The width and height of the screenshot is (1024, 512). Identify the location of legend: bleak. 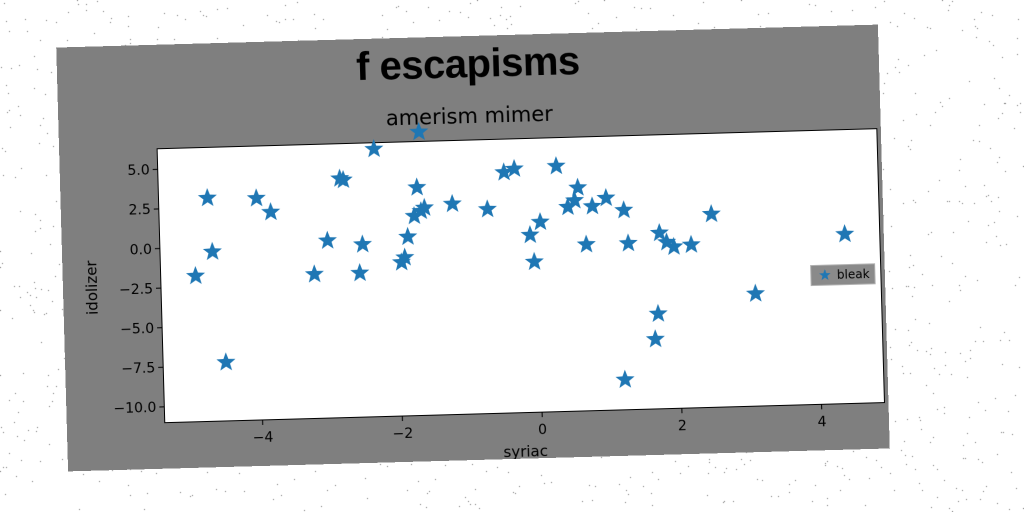
(843, 275).